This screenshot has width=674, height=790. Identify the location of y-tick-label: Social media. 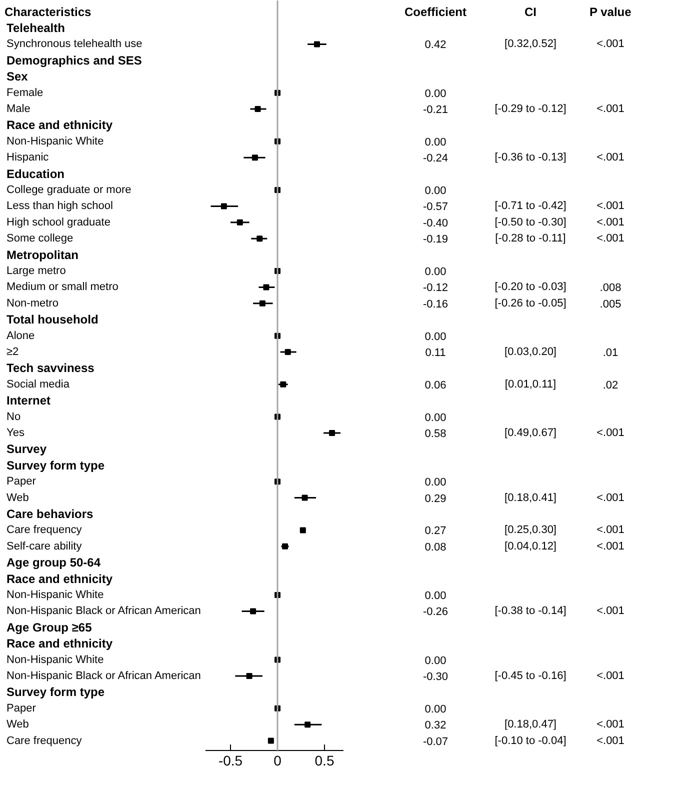
(38, 384).